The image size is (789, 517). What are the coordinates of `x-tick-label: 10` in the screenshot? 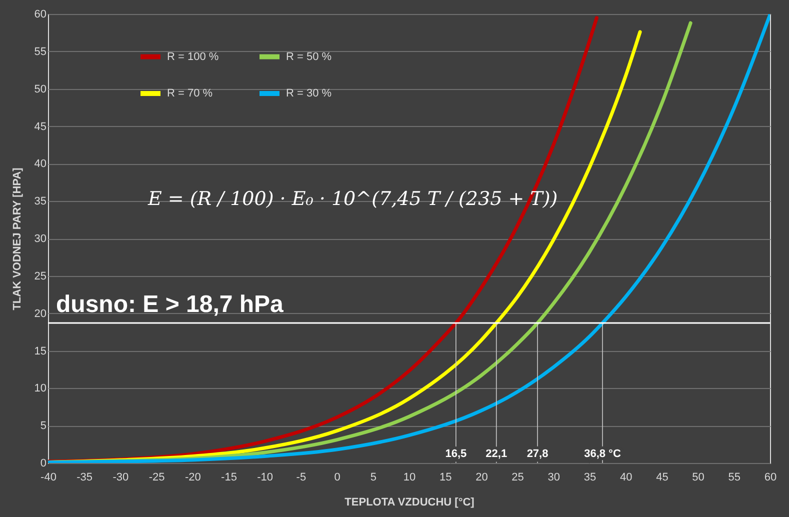 It's located at (409, 478).